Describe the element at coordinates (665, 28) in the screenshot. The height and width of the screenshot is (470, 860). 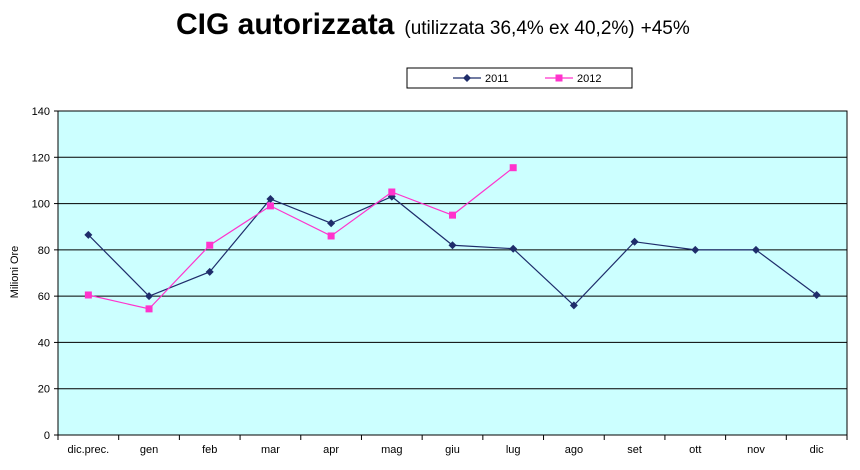
I see `chart-title-suffix: +45%` at that location.